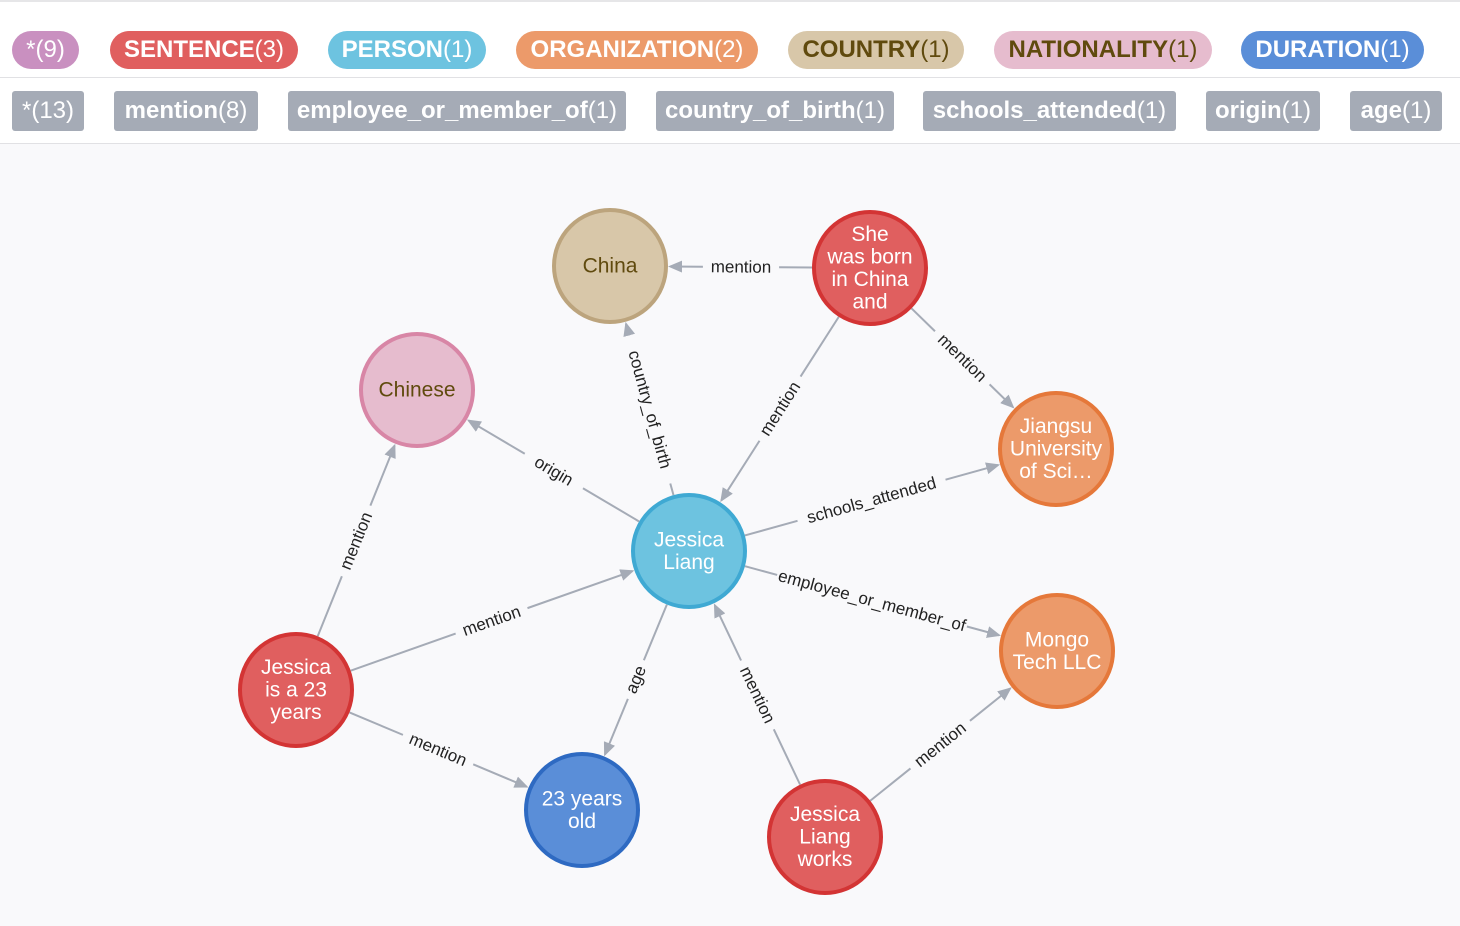 The image size is (1460, 926). Describe the element at coordinates (1056, 426) in the screenshot. I see `node-caption-line: Jiangsu` at that location.